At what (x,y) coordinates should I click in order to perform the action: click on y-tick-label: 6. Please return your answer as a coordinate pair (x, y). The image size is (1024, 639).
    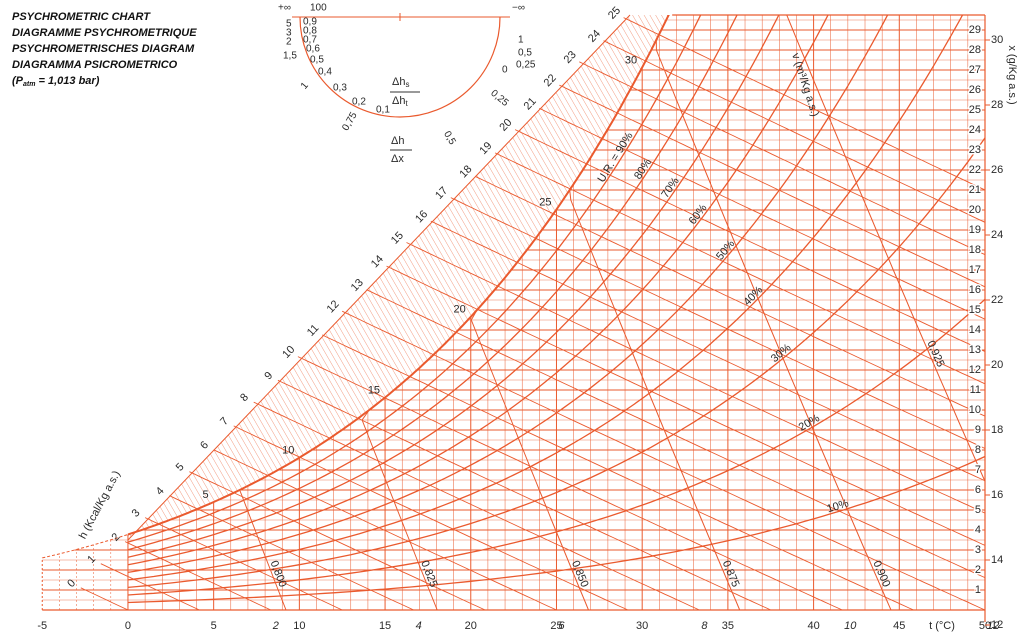
    Looking at the image, I should click on (978, 490).